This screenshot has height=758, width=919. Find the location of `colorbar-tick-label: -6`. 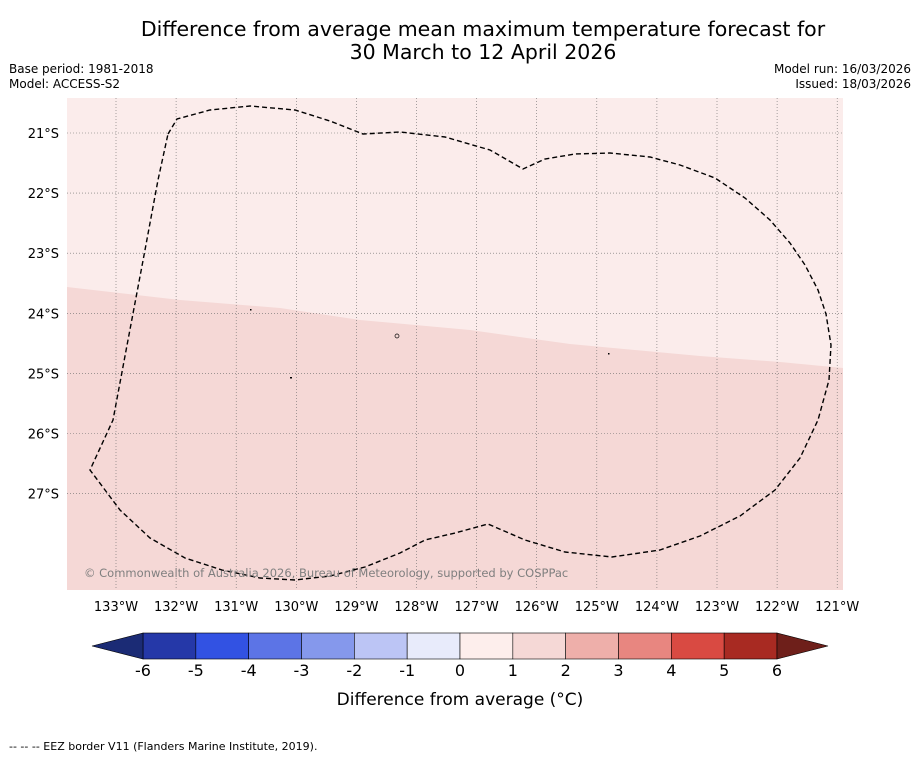

colorbar-tick-label: -6 is located at coordinates (143, 670).